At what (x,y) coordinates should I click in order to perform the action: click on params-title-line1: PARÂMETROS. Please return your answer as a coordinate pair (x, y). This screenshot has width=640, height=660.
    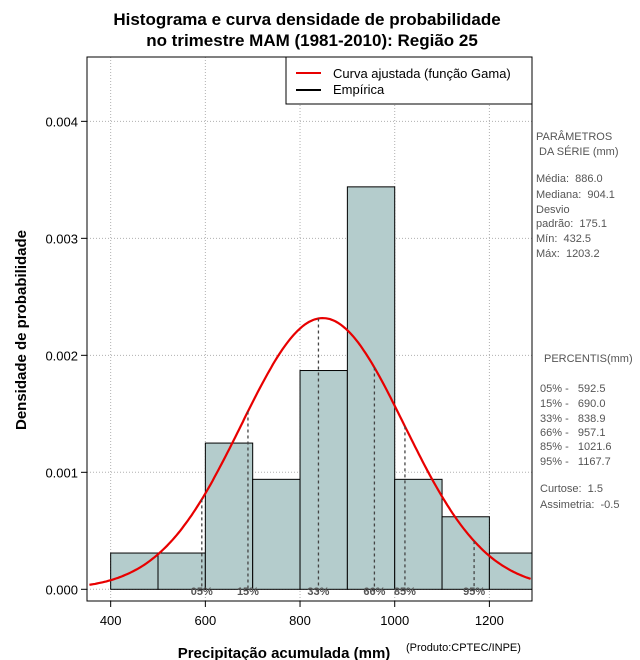
    Looking at the image, I should click on (574, 136).